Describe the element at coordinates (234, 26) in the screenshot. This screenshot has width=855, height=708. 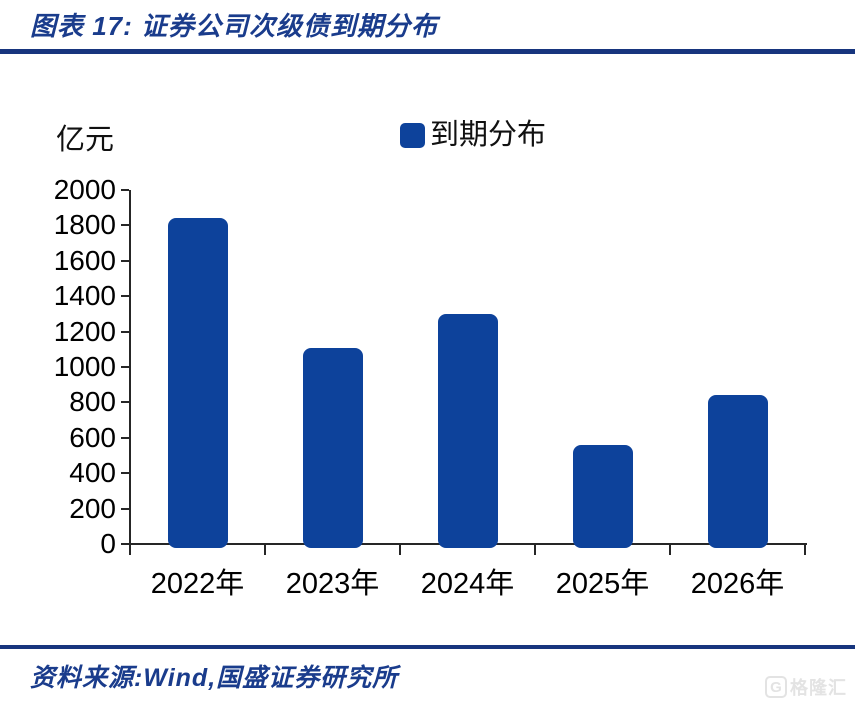
I see `figure-title: 图表 17: 证券公司次级债到期分布` at that location.